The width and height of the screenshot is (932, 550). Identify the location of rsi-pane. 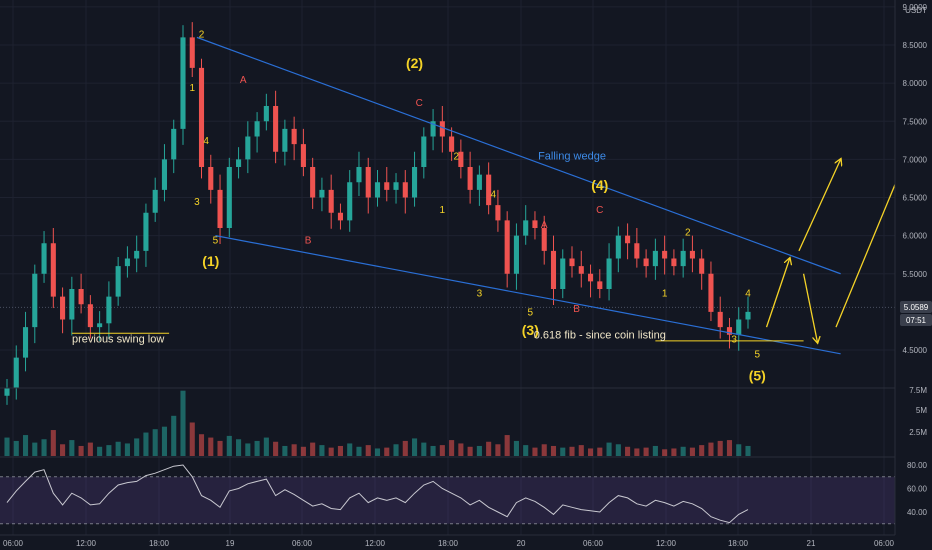
(447, 494).